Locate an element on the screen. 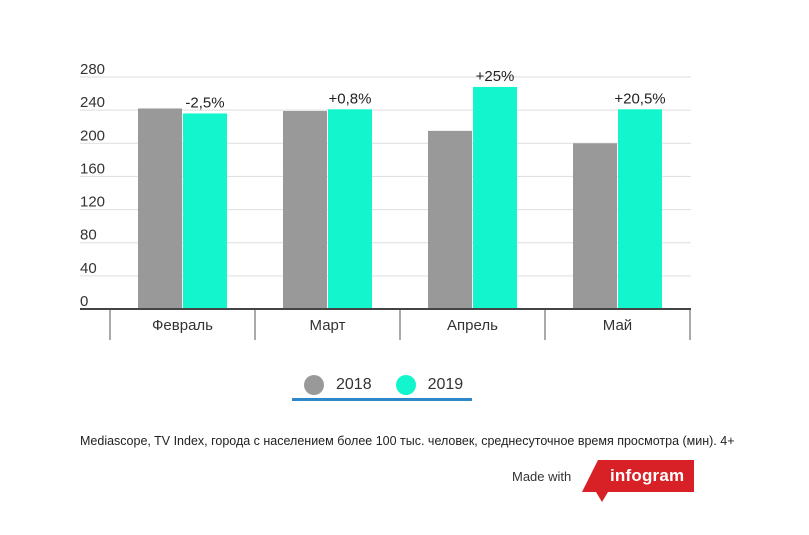 Image resolution: width=809 pixels, height=535 pixels. data-label: -2,5% is located at coordinates (204, 102).